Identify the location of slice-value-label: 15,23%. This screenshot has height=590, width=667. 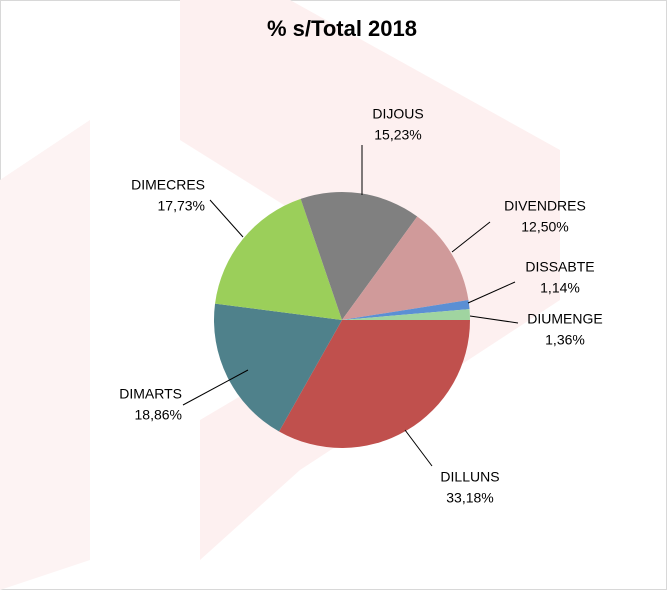
(397, 135).